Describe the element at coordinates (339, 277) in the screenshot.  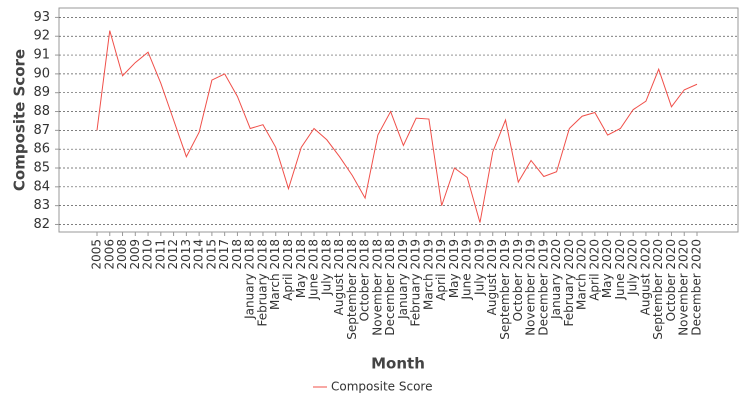
I see `x-tick-label: August 2018` at that location.